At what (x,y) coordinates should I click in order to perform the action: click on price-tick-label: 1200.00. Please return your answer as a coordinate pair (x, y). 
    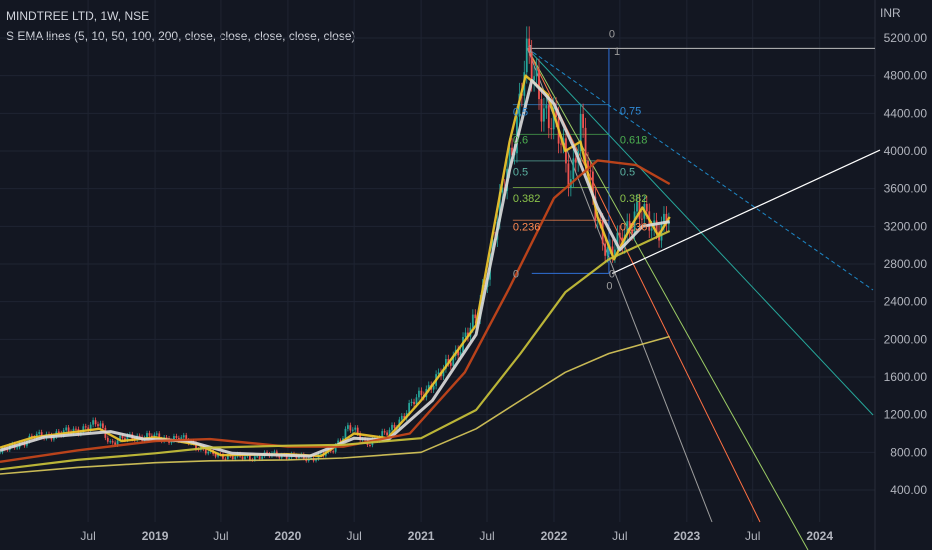
    Looking at the image, I should click on (906, 415).